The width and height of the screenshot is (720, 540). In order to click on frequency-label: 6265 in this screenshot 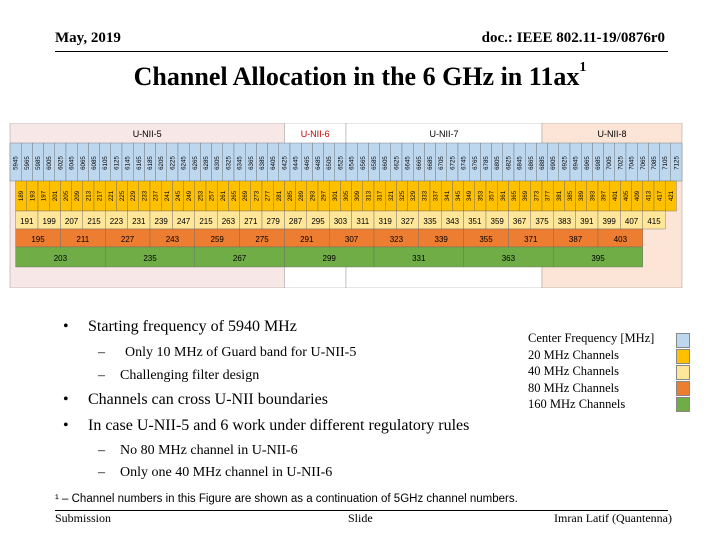, I will do `click(195, 163)`.